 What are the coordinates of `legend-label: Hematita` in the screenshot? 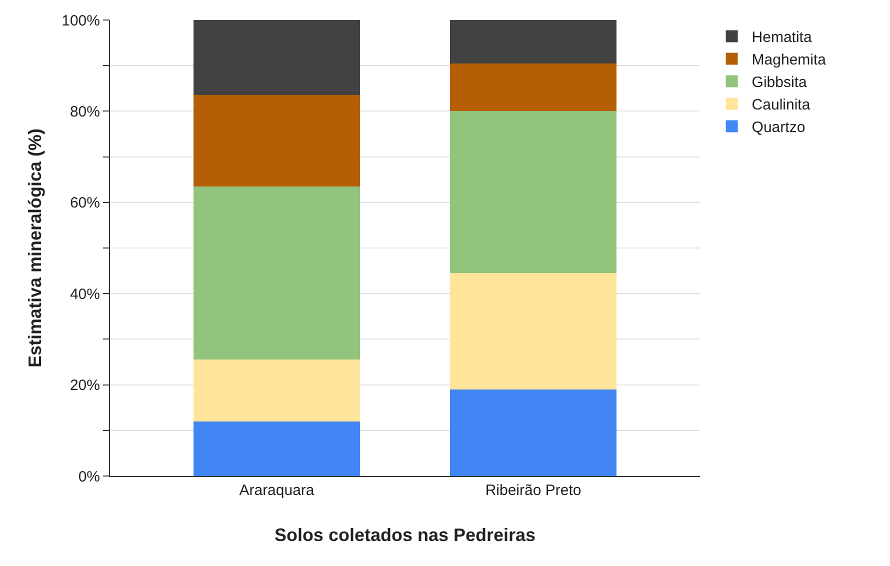 It's located at (782, 37).